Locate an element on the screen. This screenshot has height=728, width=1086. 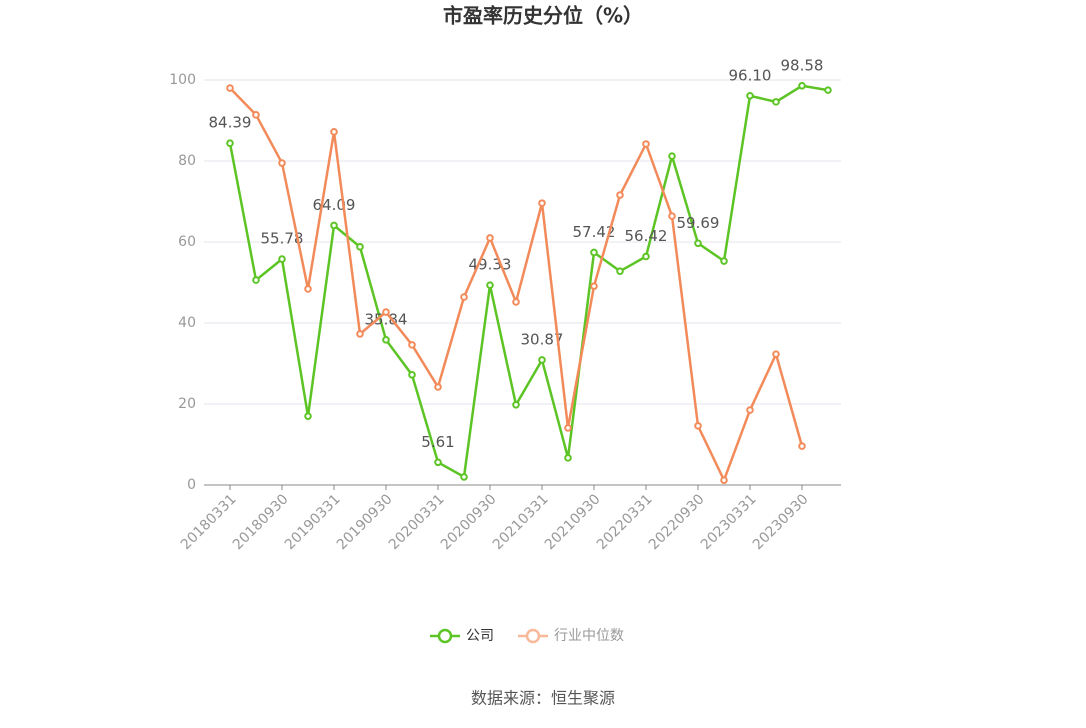
x-tick-label: 20190331 is located at coordinates (313, 522).